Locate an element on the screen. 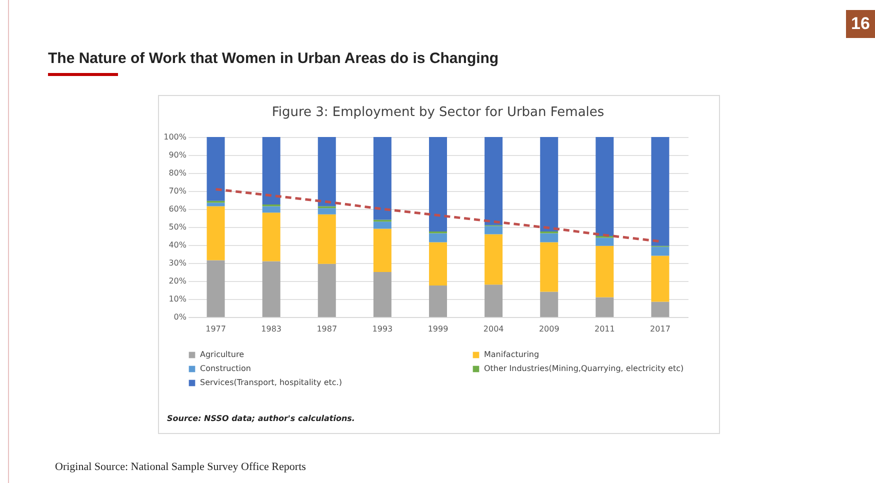 This screenshot has height=483, width=875. y-tick-label: 90% is located at coordinates (177, 155).